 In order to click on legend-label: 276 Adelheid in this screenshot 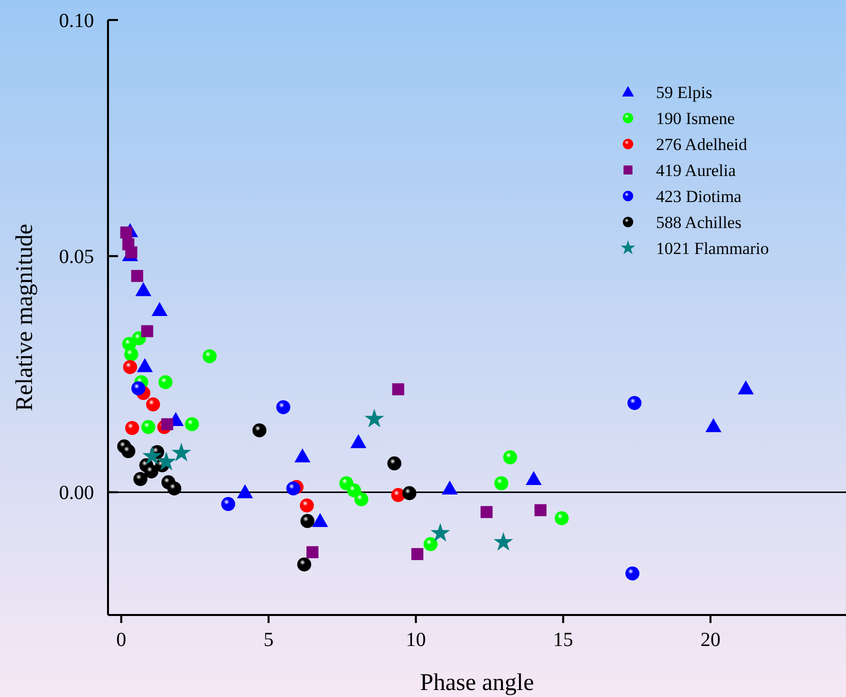, I will do `click(702, 144)`.